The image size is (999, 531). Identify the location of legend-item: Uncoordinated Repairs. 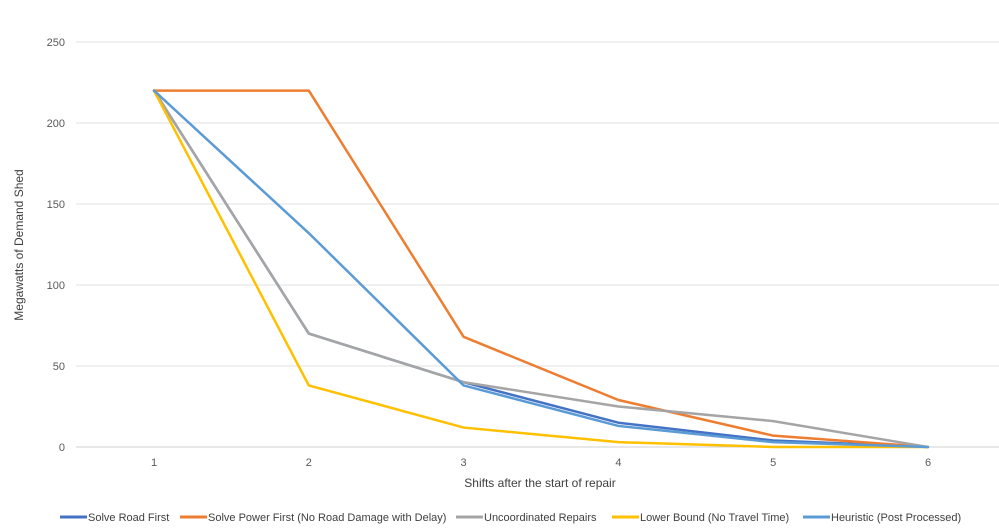
(526, 518).